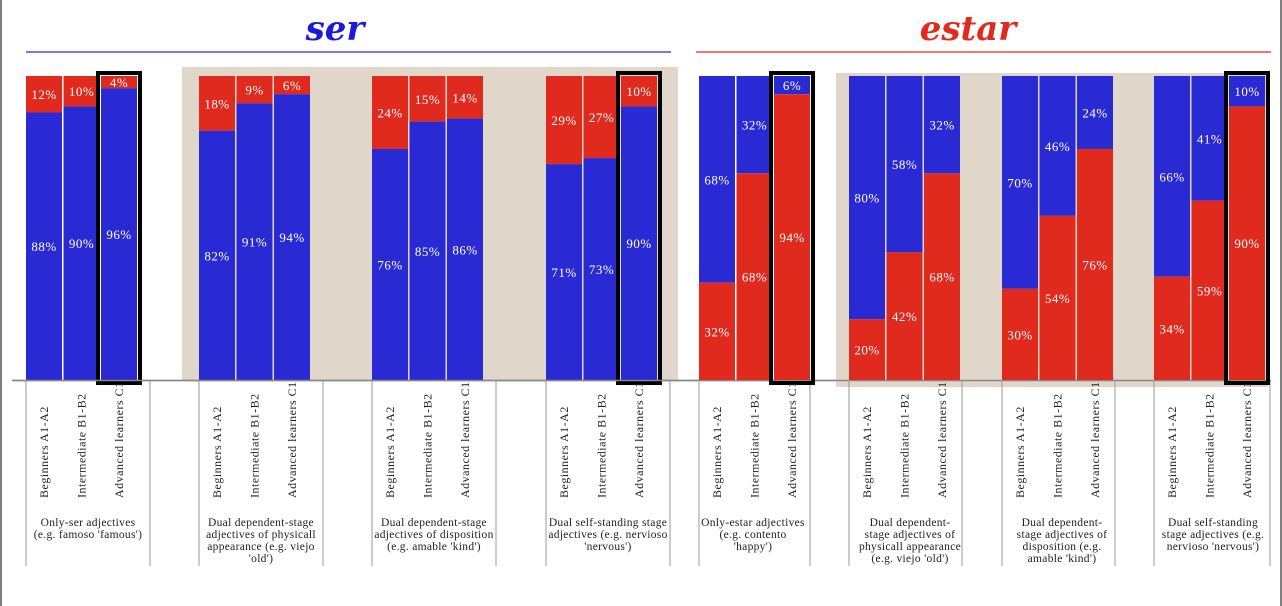 The height and width of the screenshot is (606, 1282). Describe the element at coordinates (1019, 182) in the screenshot. I see `data-label: 70%` at that location.